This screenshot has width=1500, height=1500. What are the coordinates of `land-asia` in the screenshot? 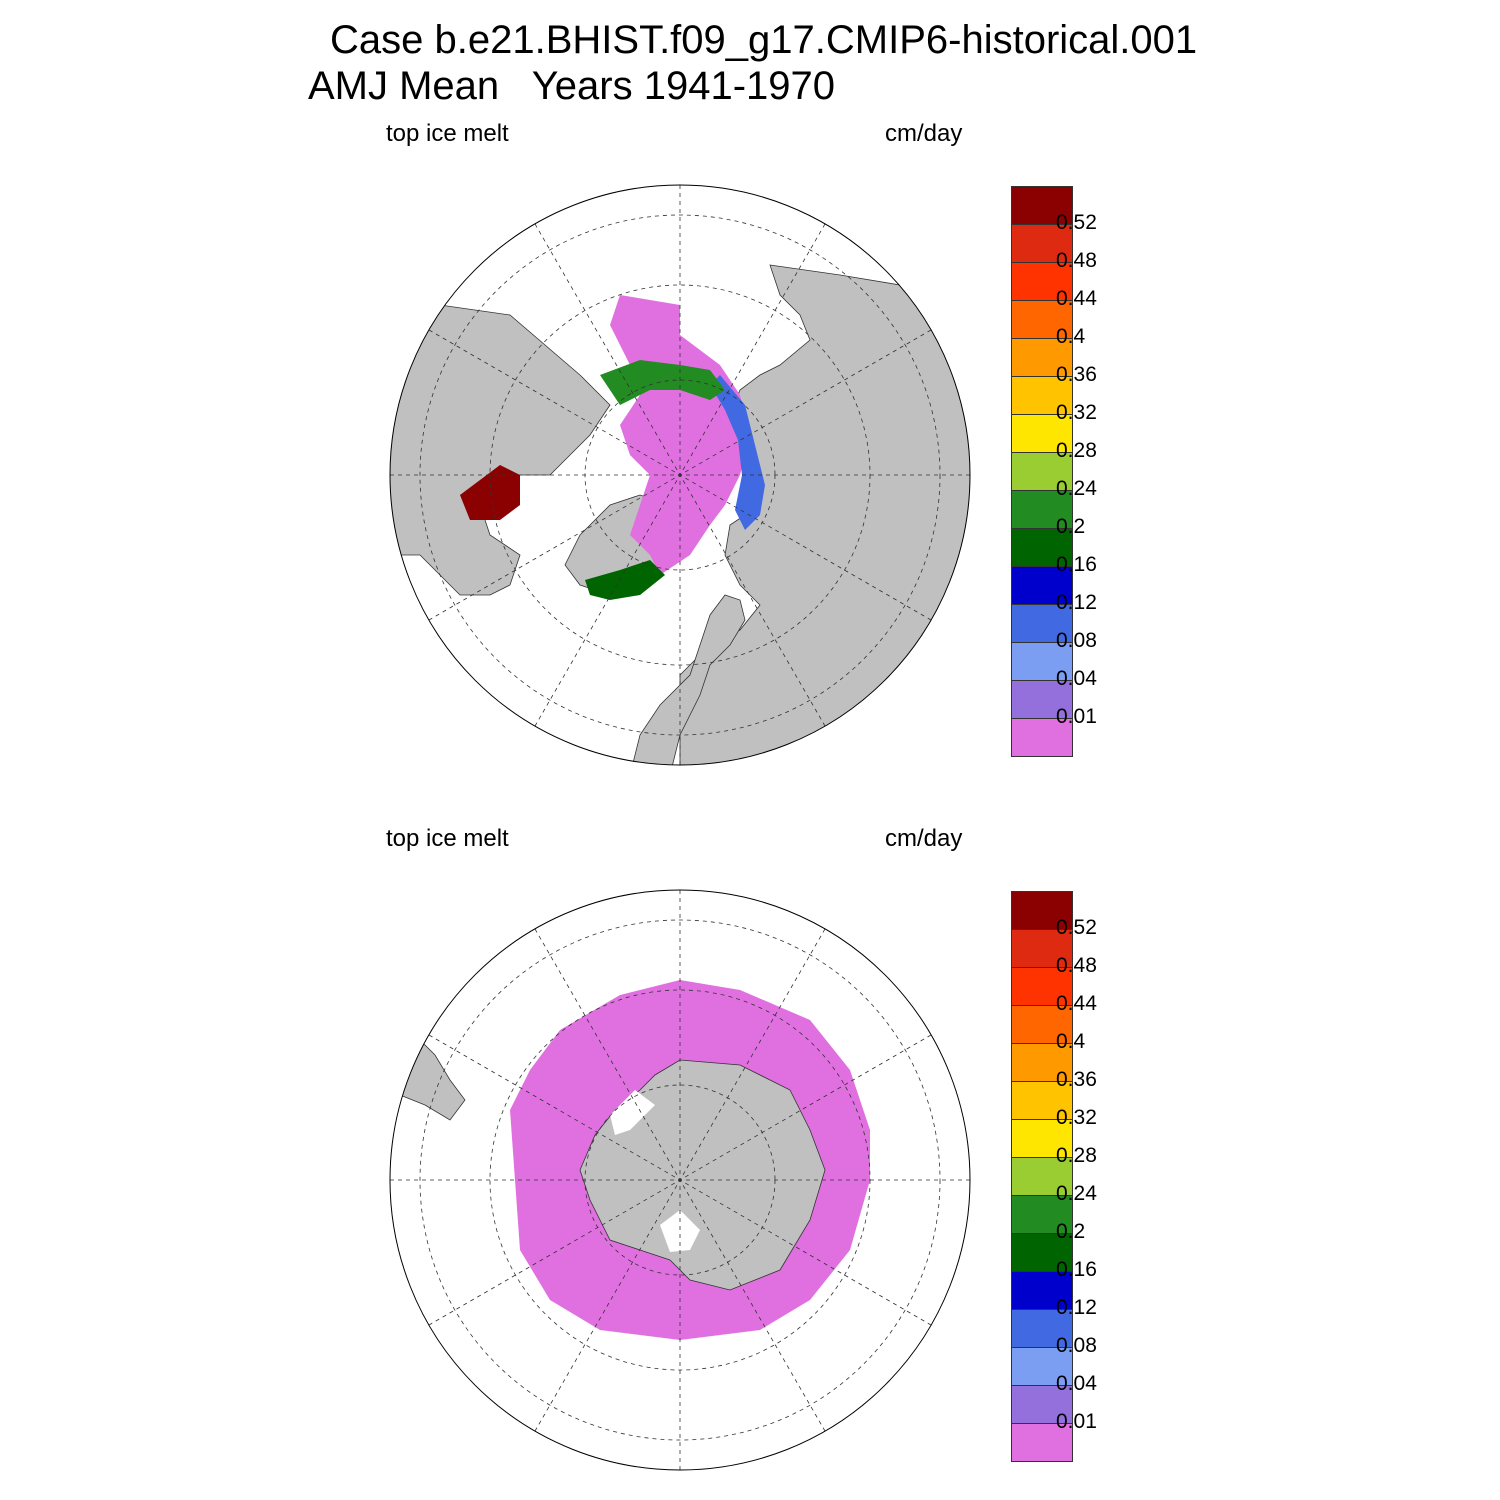 It's located at (824, 514).